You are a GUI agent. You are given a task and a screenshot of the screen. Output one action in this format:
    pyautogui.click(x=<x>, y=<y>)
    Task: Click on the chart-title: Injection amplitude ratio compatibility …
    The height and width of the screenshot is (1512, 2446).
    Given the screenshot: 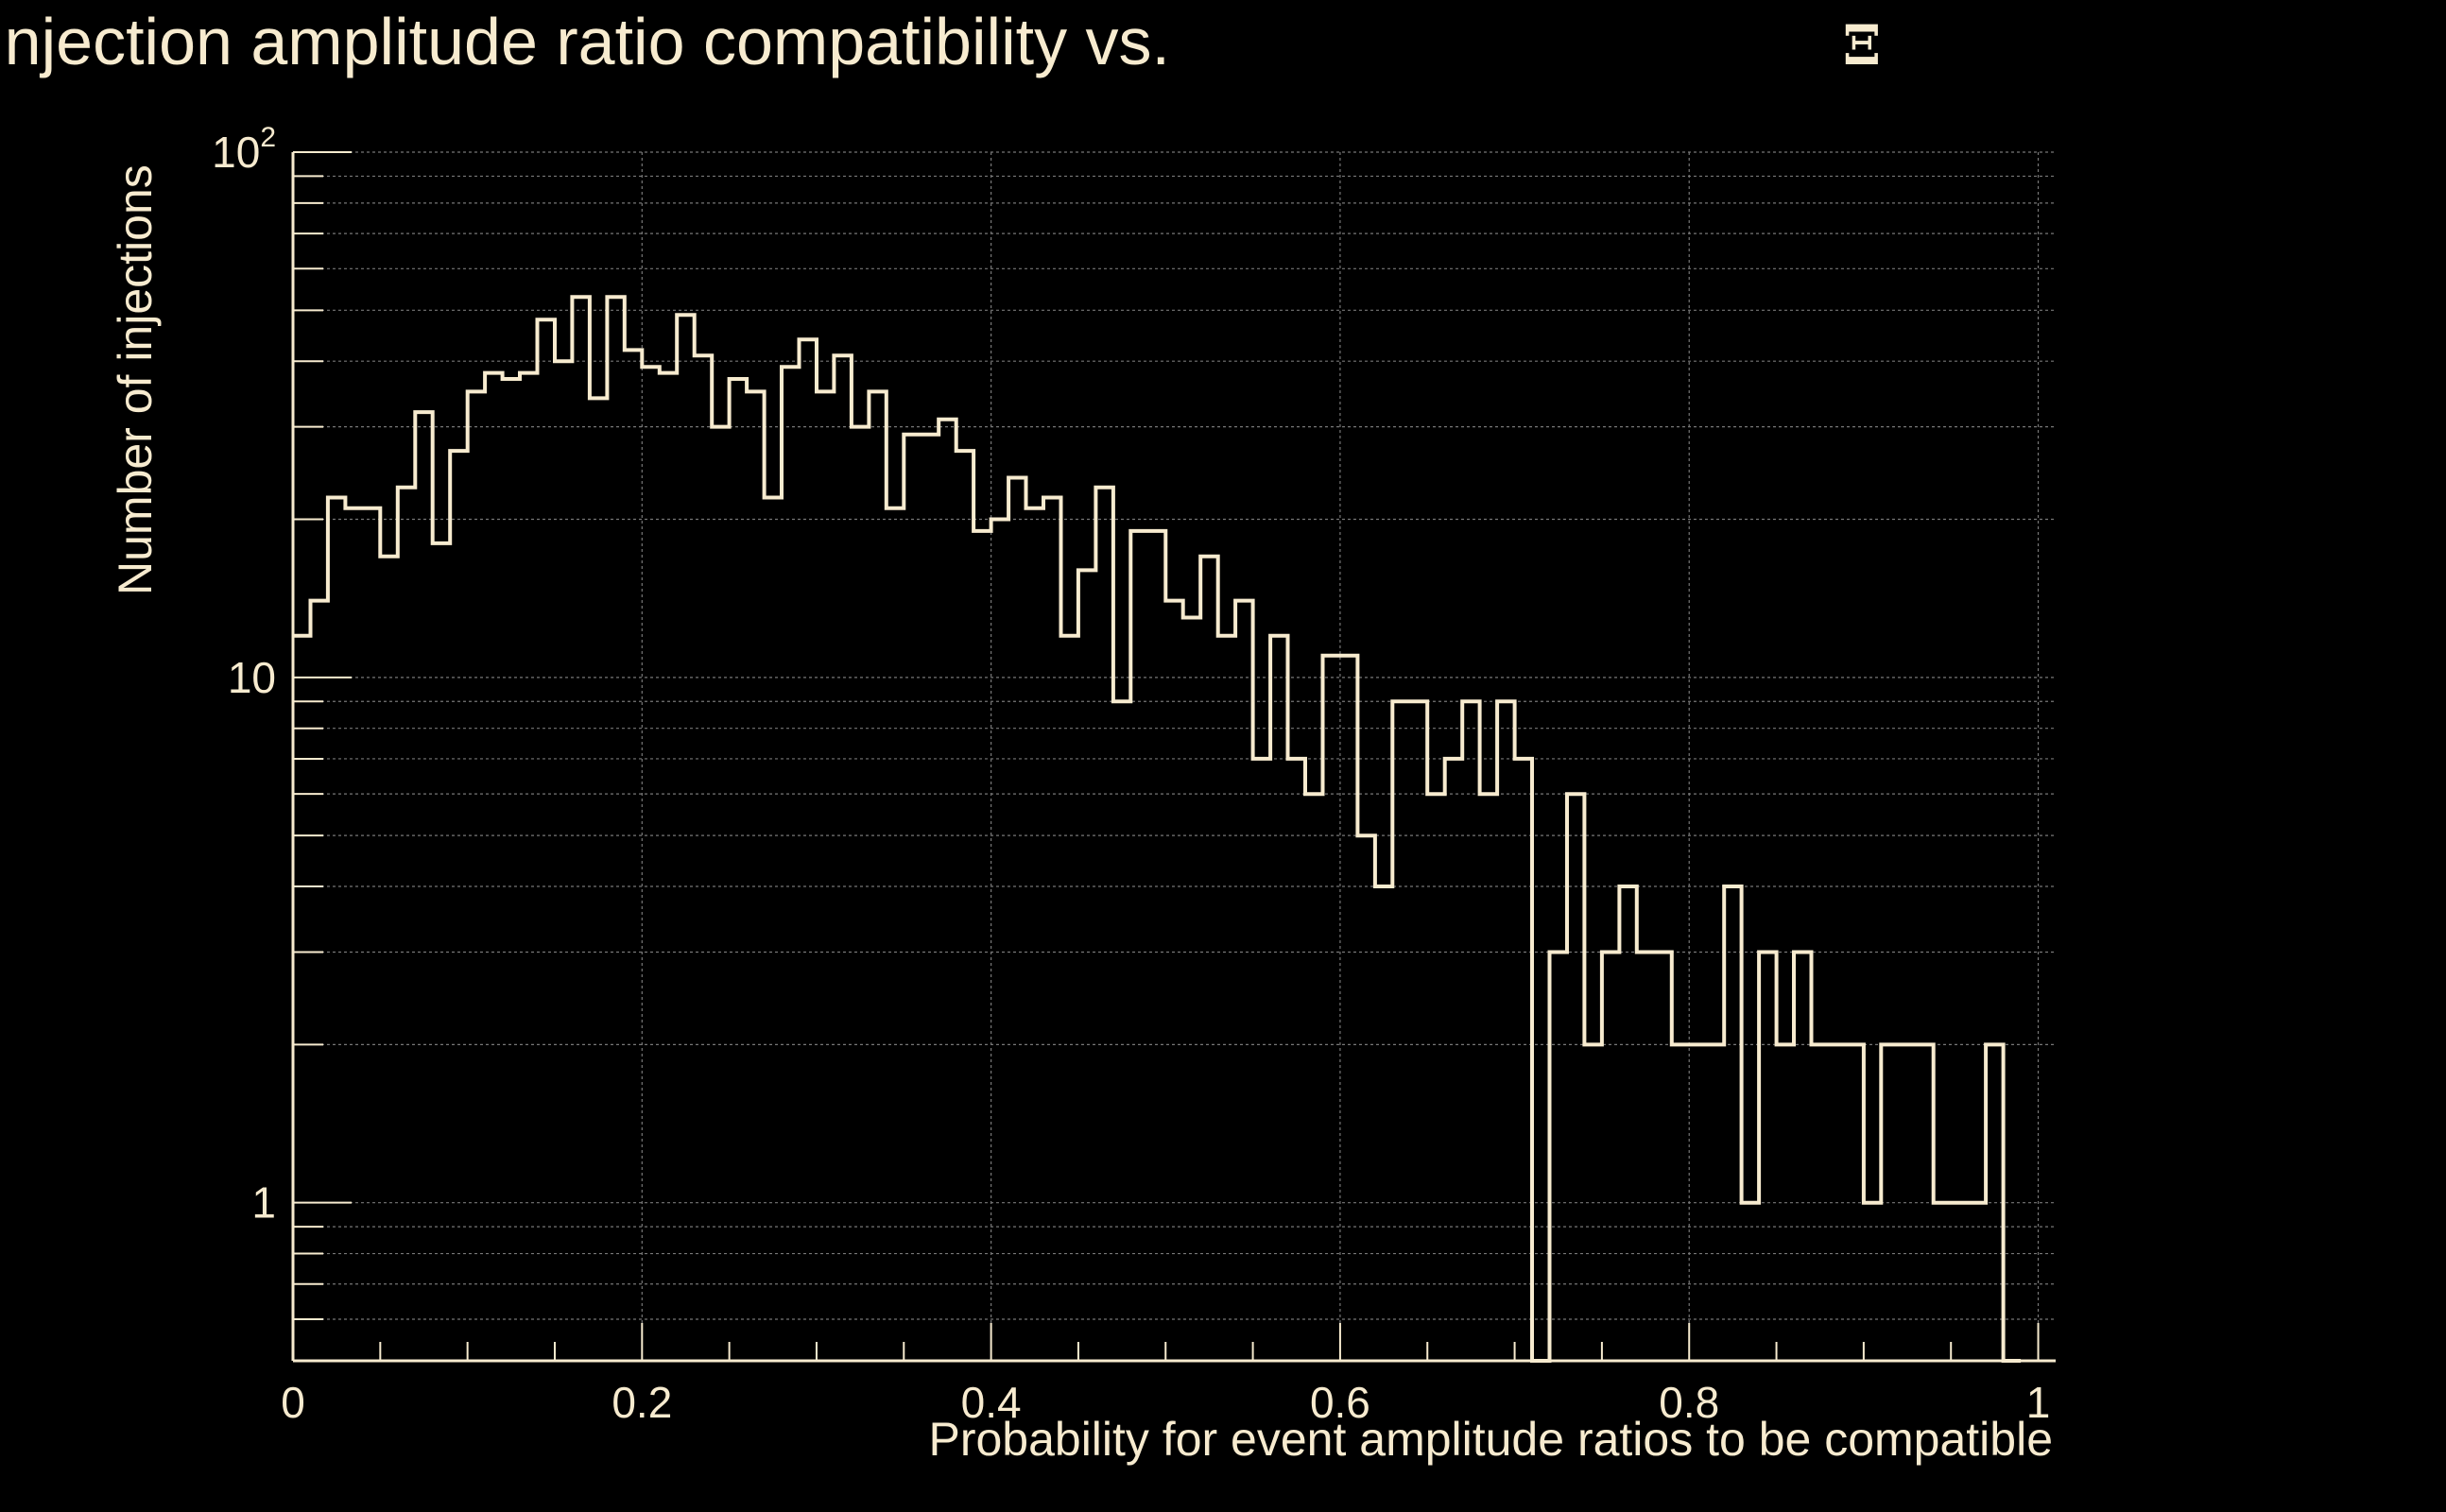 What is the action you would take?
    pyautogui.click(x=585, y=41)
    